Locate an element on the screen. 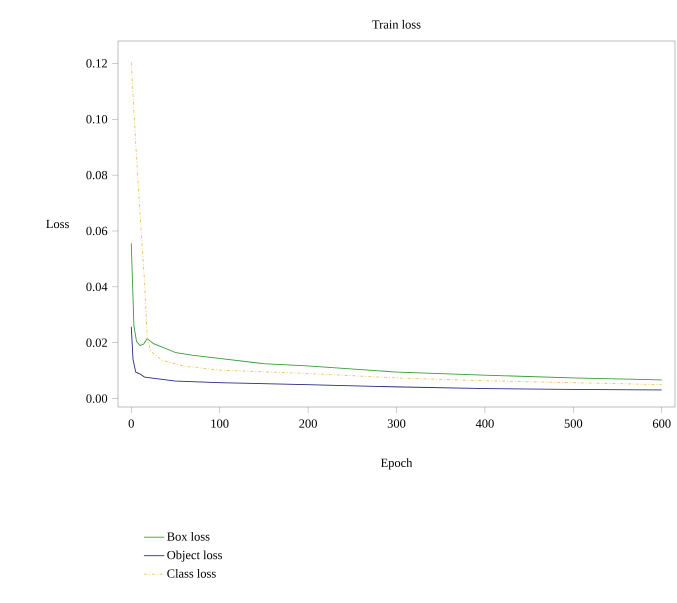 This screenshot has height=603, width=677. y-axis-title: Loss is located at coordinates (57, 224).